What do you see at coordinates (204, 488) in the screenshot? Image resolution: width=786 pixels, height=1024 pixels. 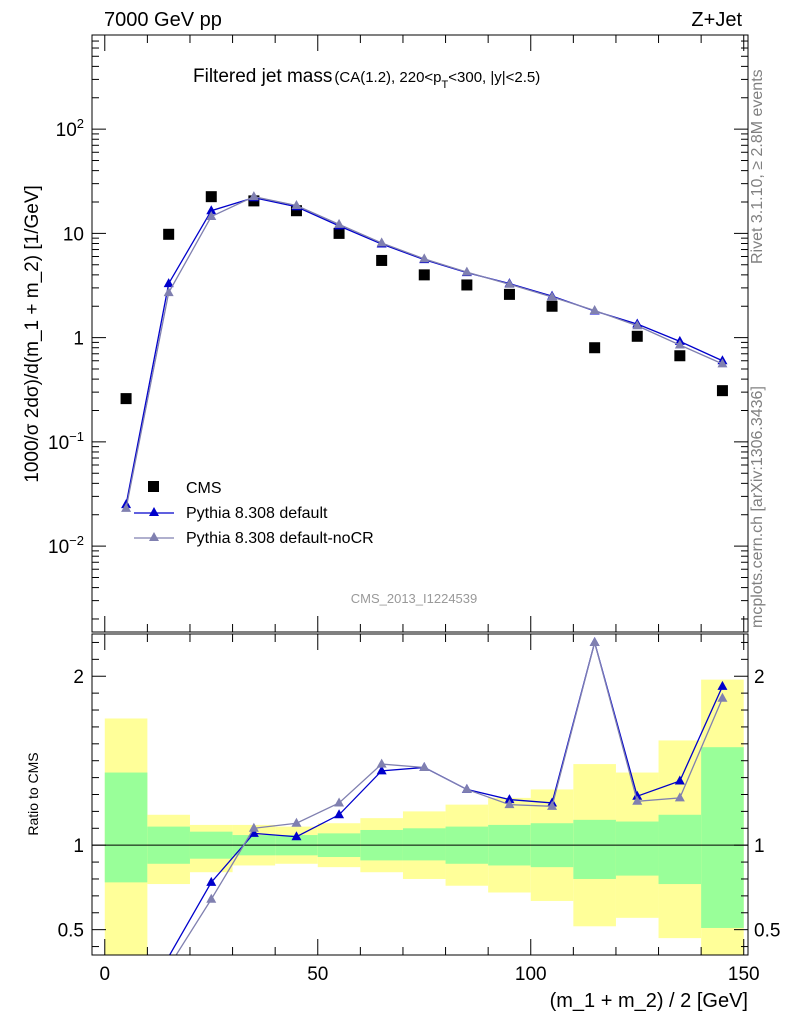 I see `legend-label-cms: CMS` at bounding box center [204, 488].